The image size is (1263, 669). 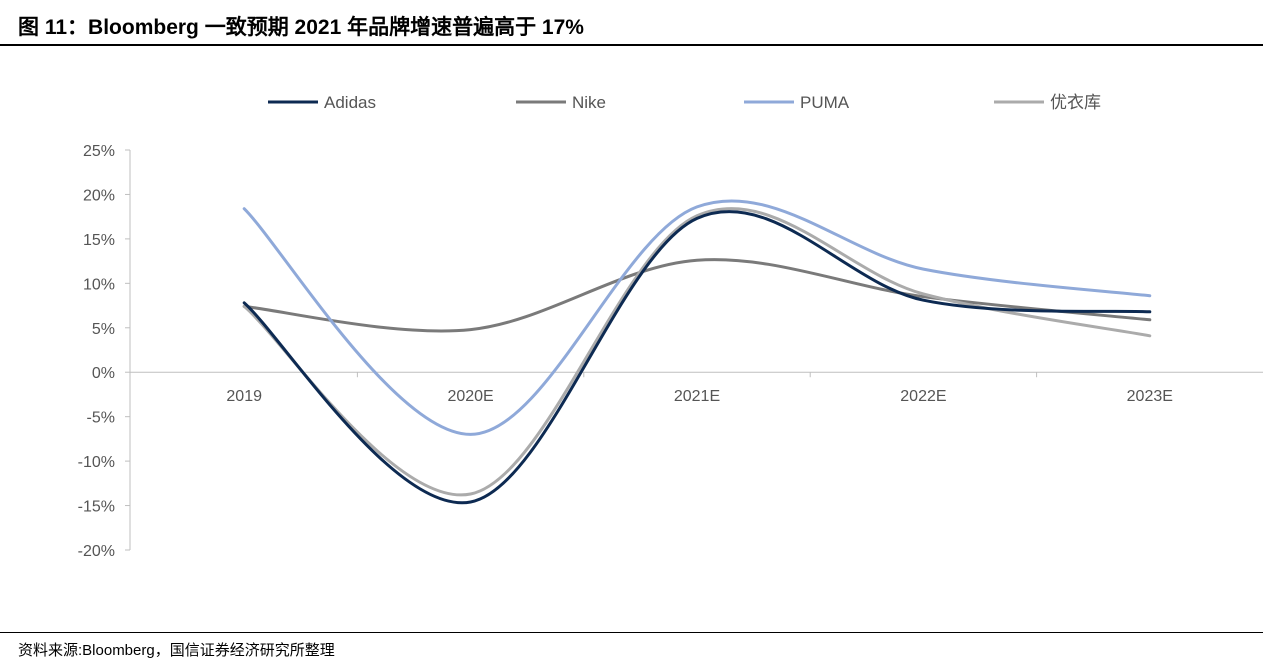 What do you see at coordinates (103, 373) in the screenshot?
I see `y-tick-label: 0%` at bounding box center [103, 373].